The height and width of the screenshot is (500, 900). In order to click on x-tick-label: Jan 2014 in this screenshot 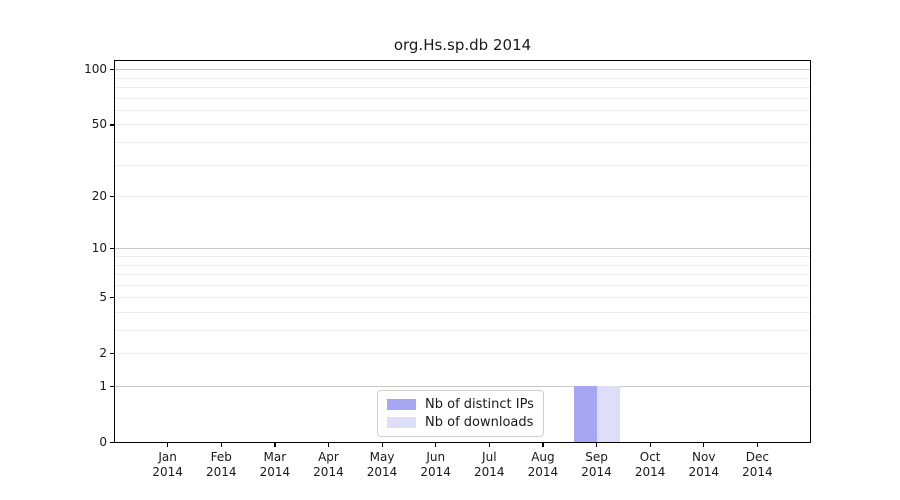, I will do `click(167, 464)`.